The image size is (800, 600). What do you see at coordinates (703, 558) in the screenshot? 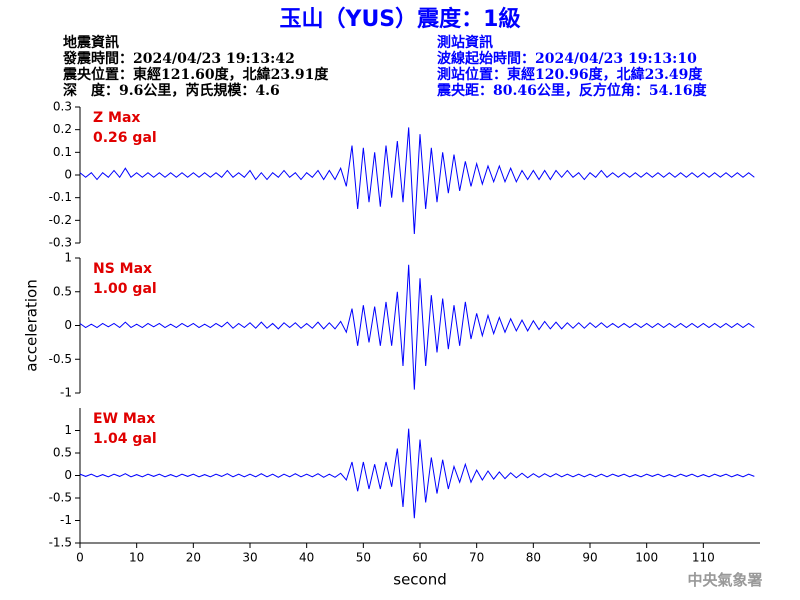
I see `x-tick-label: 110` at bounding box center [703, 558].